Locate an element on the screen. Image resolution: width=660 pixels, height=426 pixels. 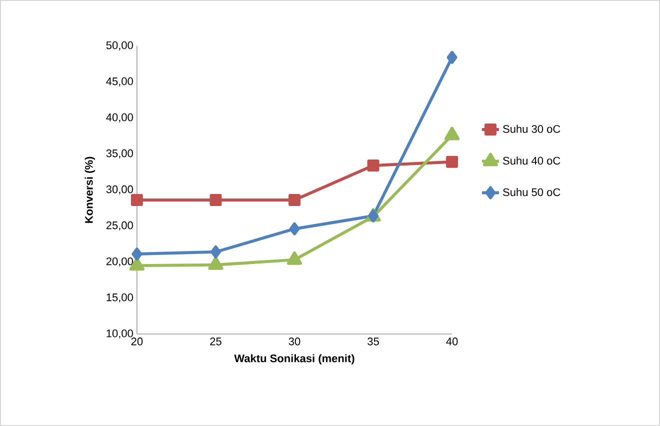
legend-label: Suhu 40 oC is located at coordinates (531, 160).